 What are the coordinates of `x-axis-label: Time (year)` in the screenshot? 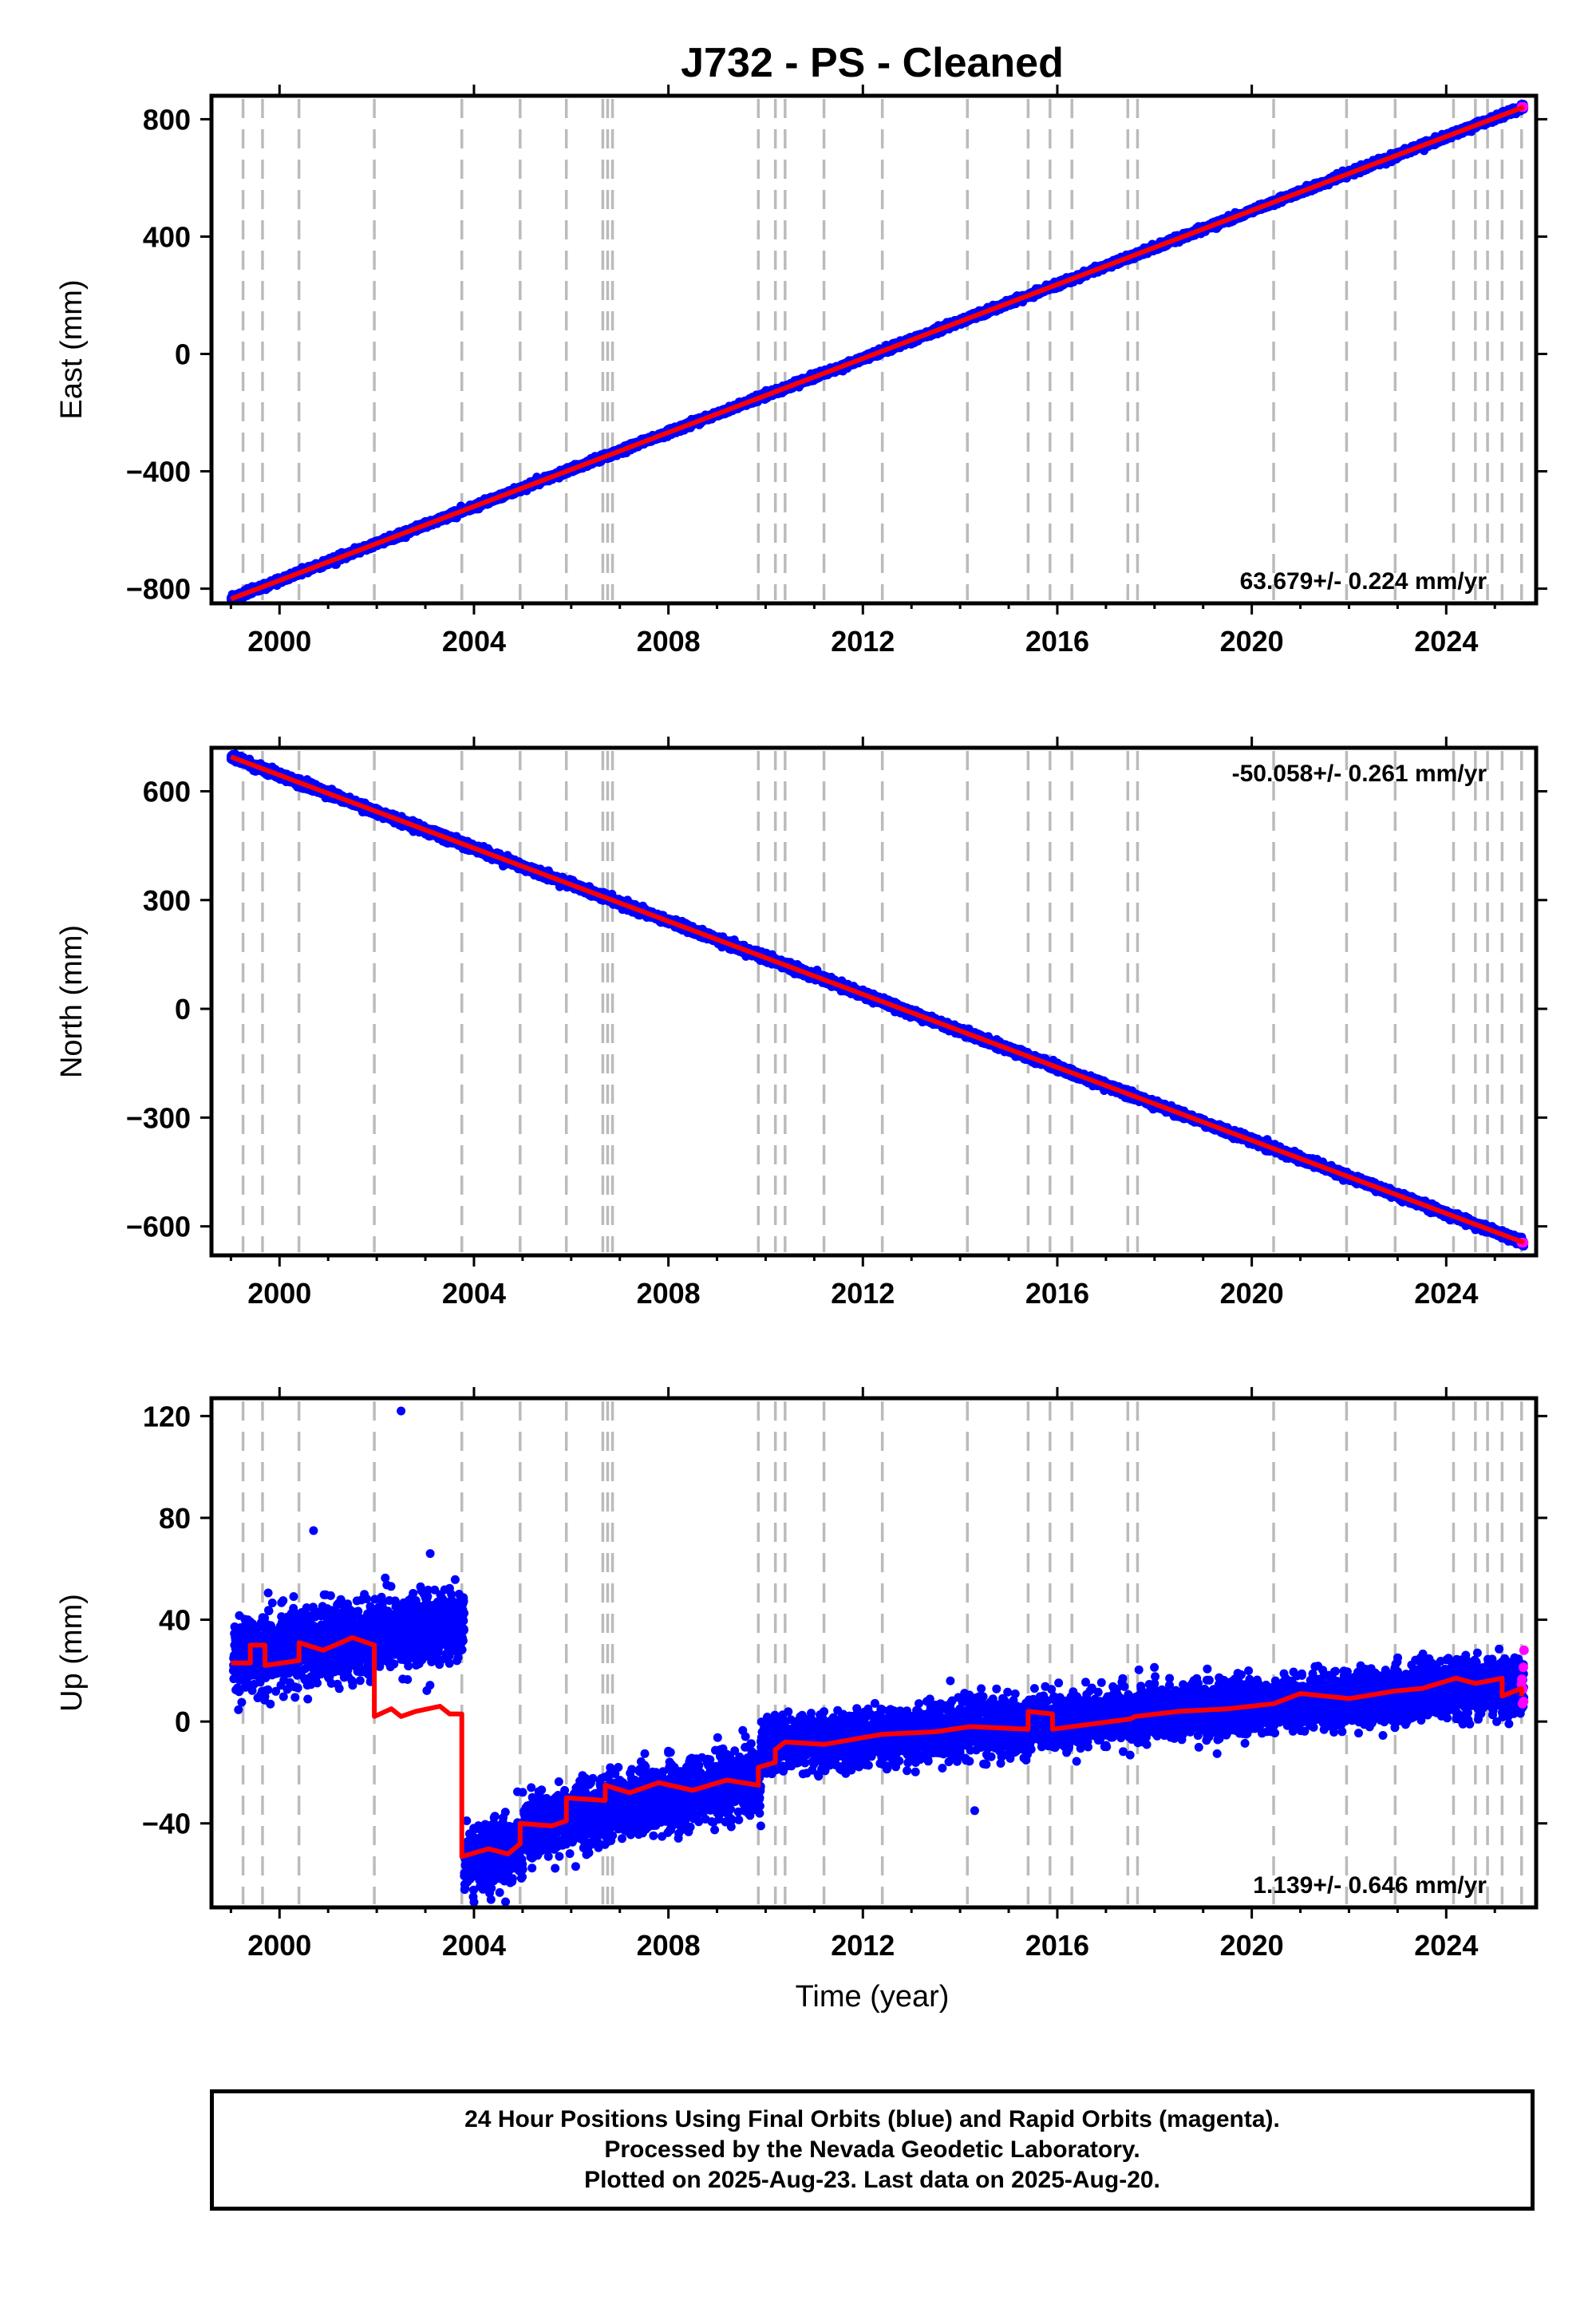 It's located at (873, 1997).